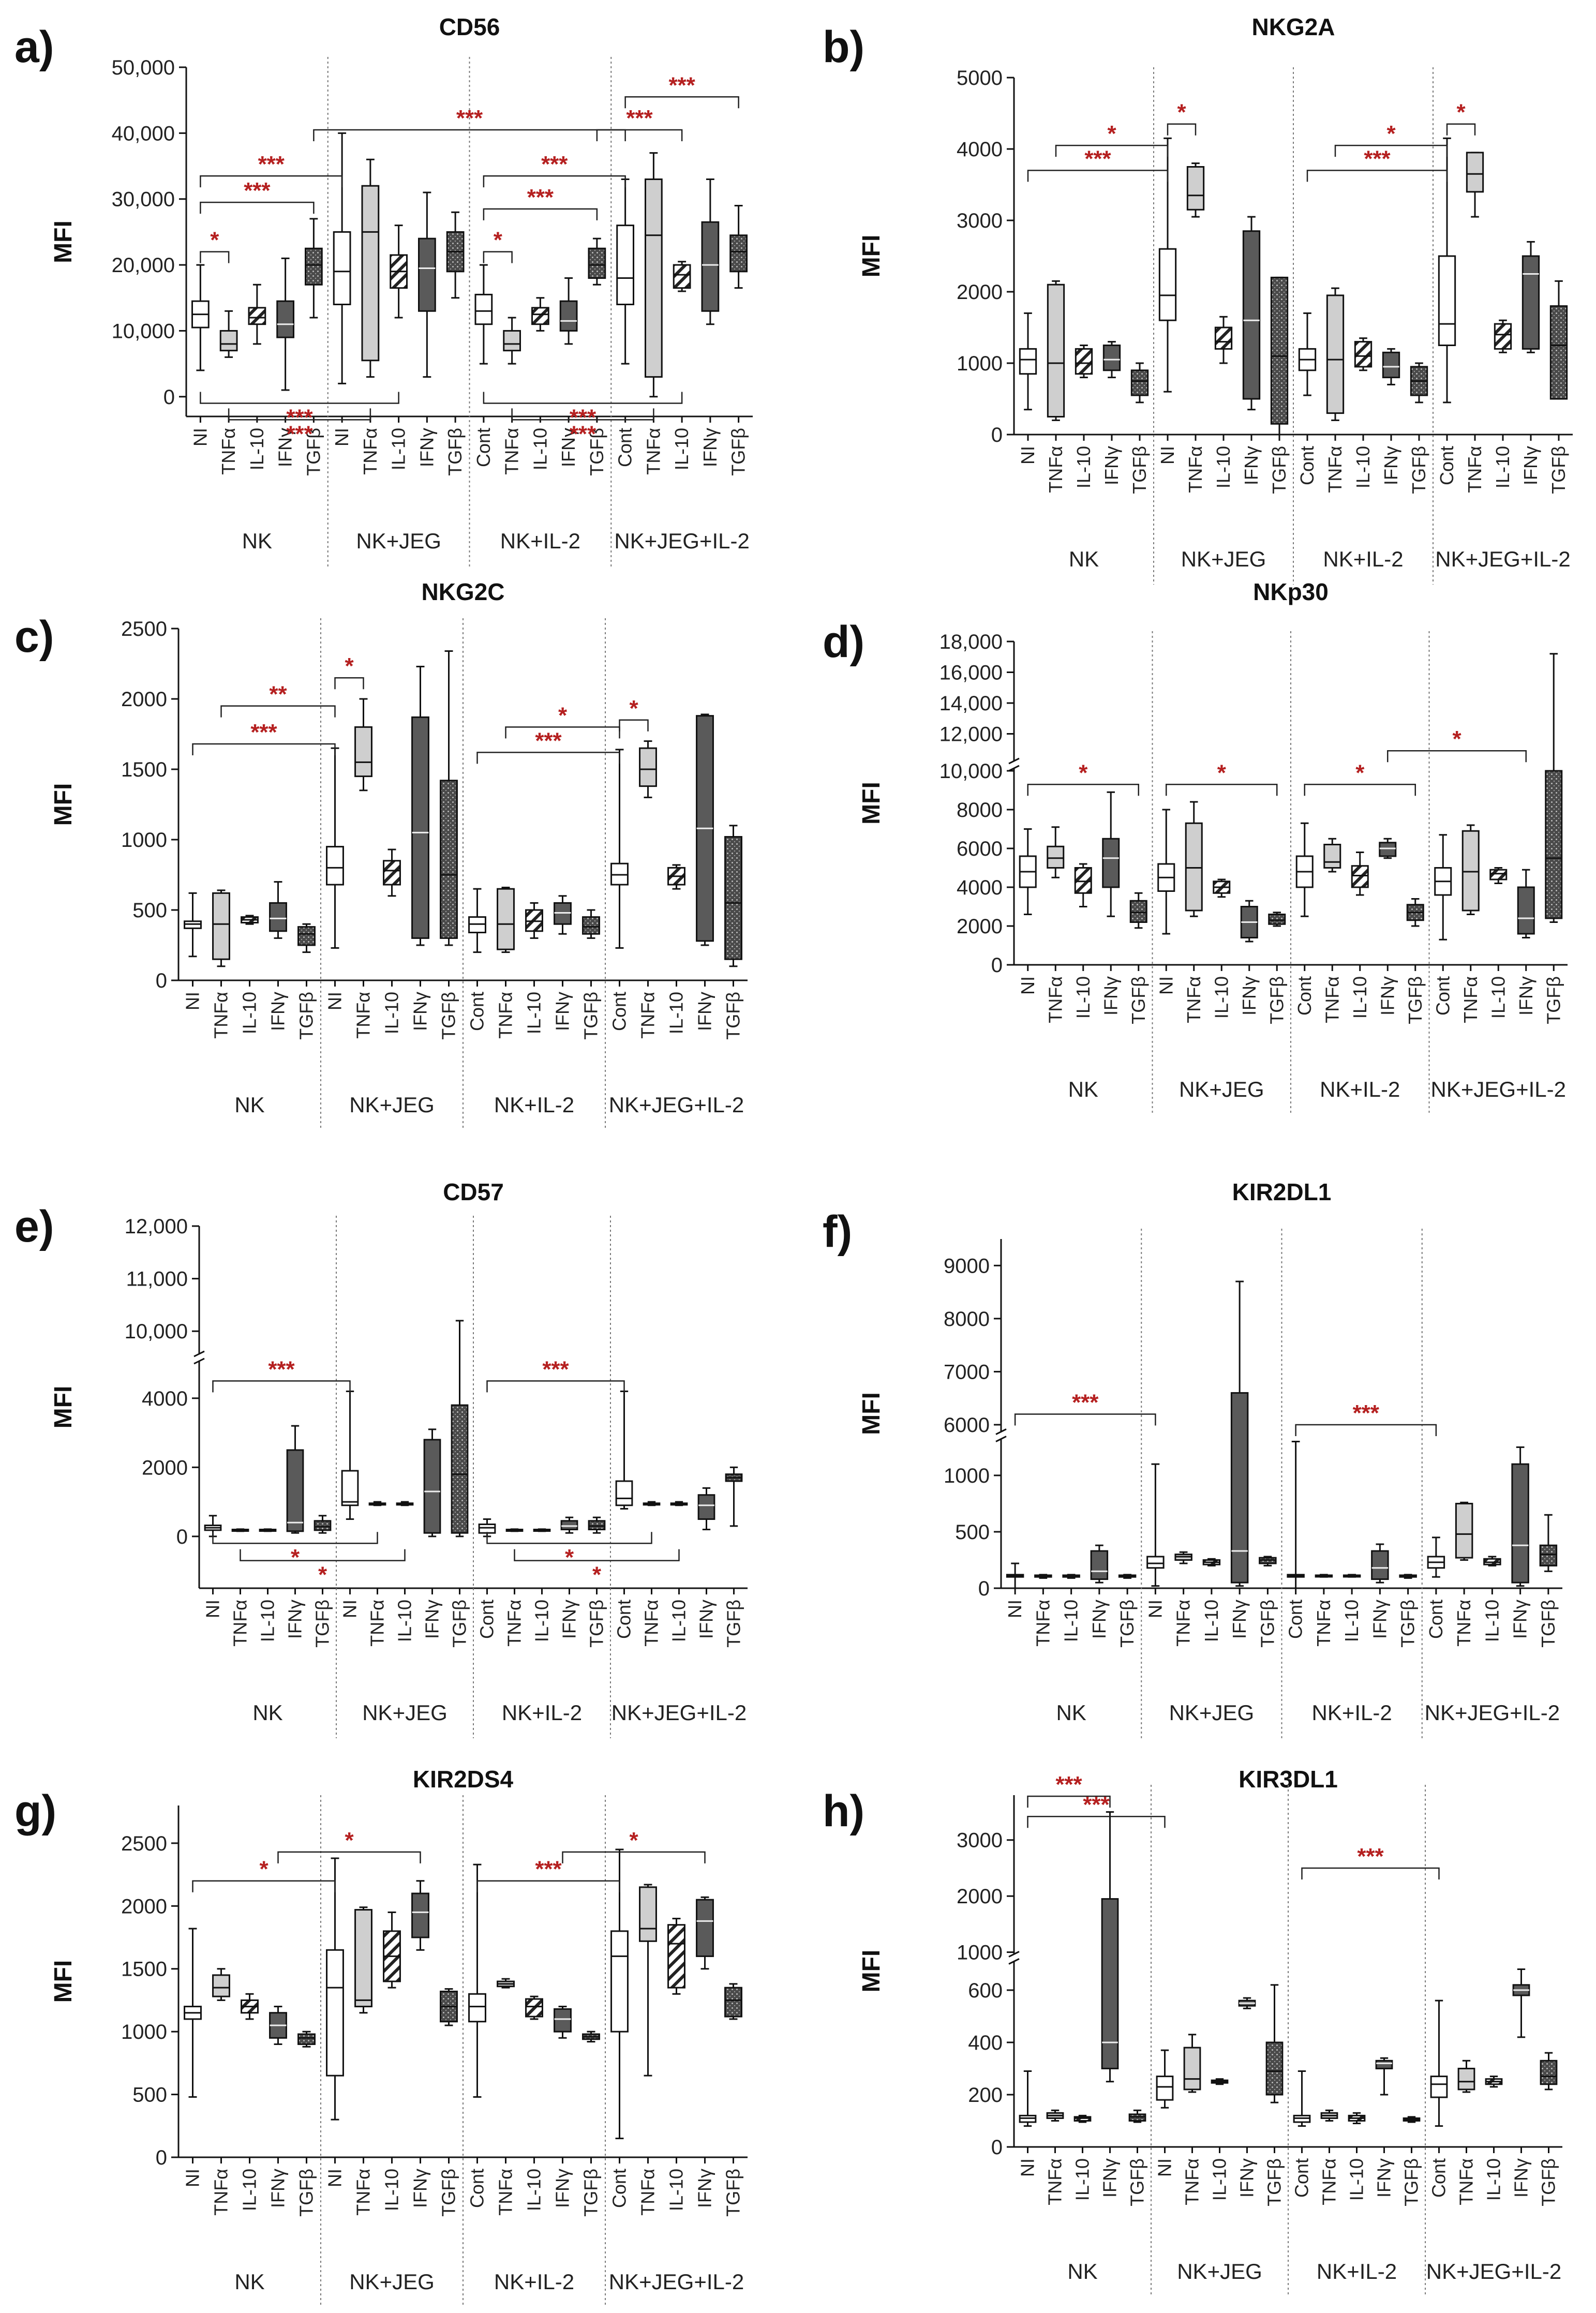  What do you see at coordinates (144, 2032) in the screenshot?
I see `y-tick-label: 1000` at bounding box center [144, 2032].